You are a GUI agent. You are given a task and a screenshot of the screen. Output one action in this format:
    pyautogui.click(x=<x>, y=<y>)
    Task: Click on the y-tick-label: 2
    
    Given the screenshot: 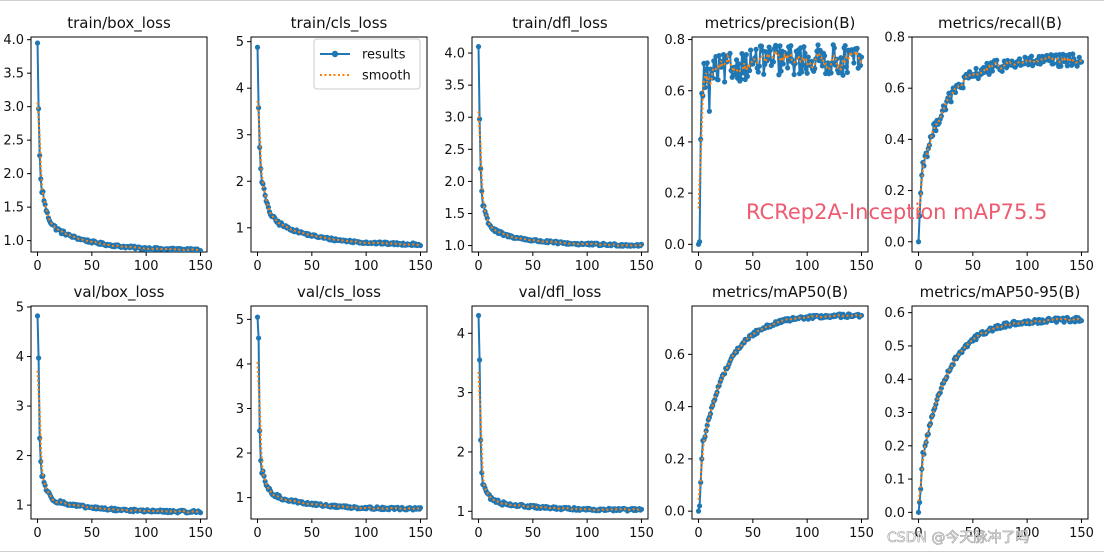 What is the action you would take?
    pyautogui.click(x=240, y=454)
    